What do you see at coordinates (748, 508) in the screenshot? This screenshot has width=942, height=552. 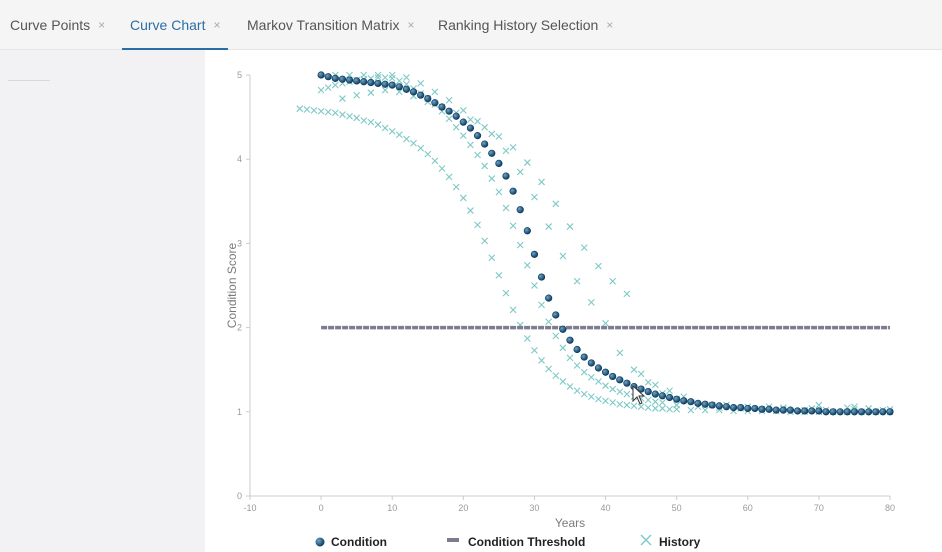 I see `x-tick-label: 60` at bounding box center [748, 508].